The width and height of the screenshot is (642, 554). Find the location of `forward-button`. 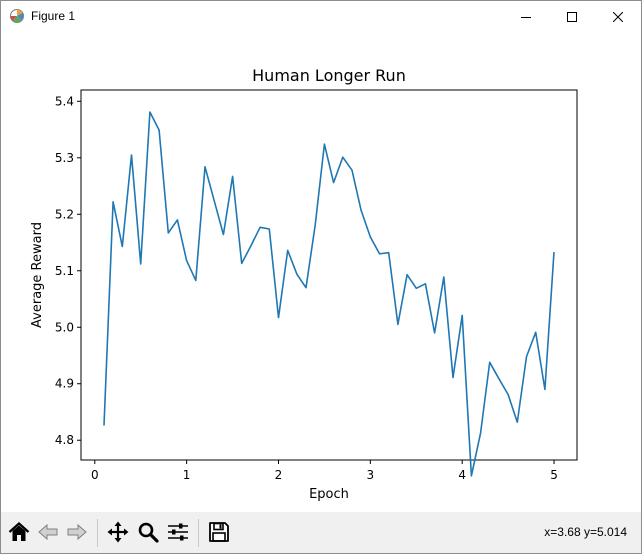

forward-button is located at coordinates (77, 532).